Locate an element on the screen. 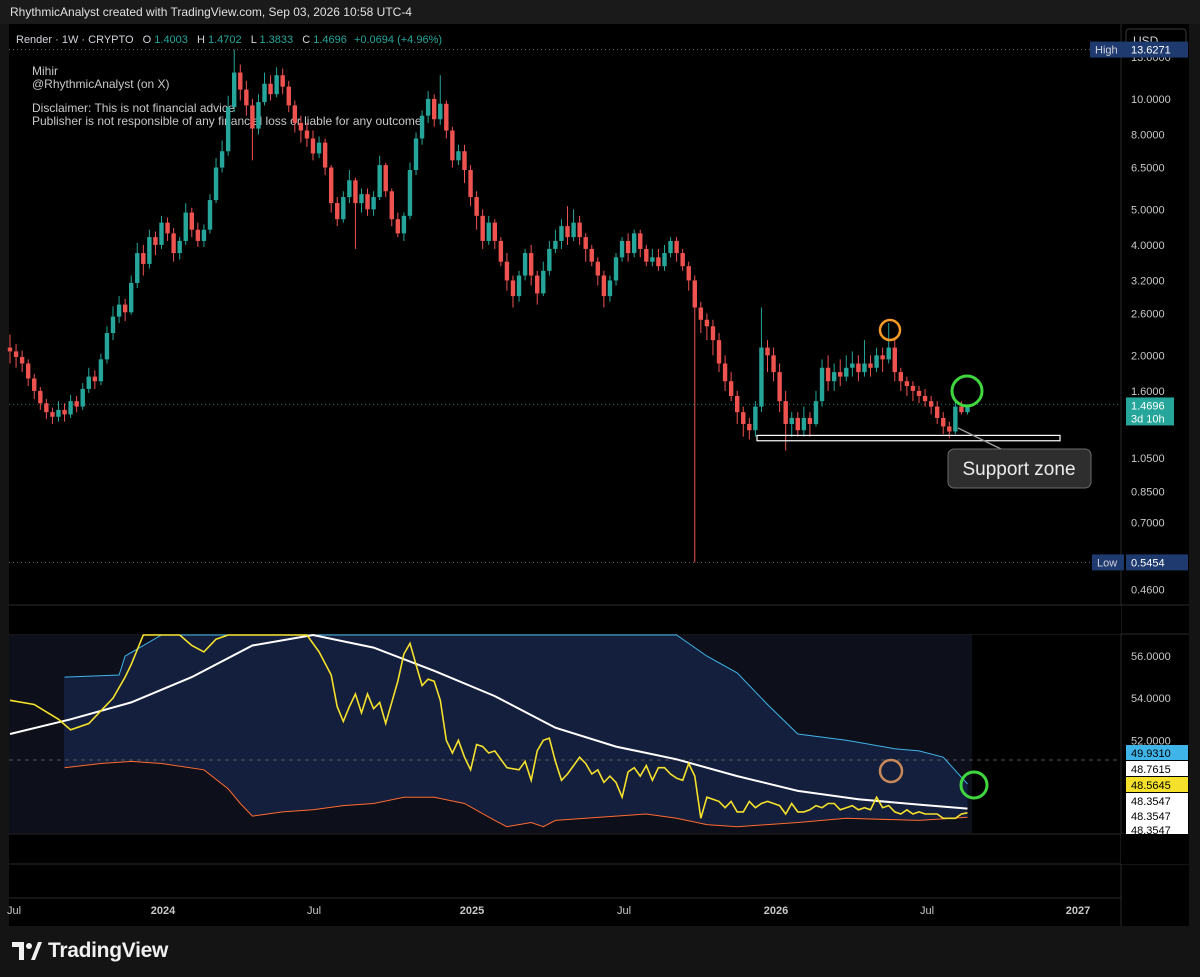 The image size is (1200, 977). indicator-value-label: 48.7615 is located at coordinates (1151, 770).